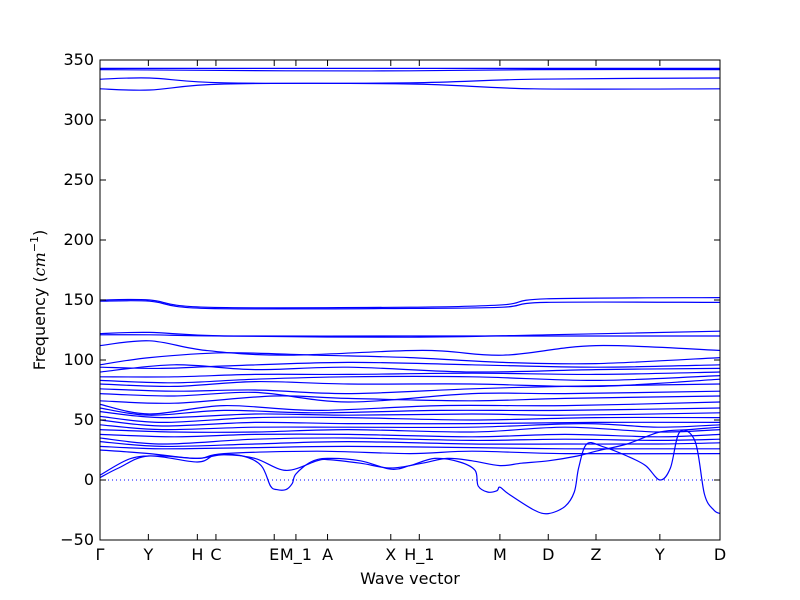 Image resolution: width=800 pixels, height=600 pixels. What do you see at coordinates (89, 479) in the screenshot?
I see `y-tick-label: 0` at bounding box center [89, 479].